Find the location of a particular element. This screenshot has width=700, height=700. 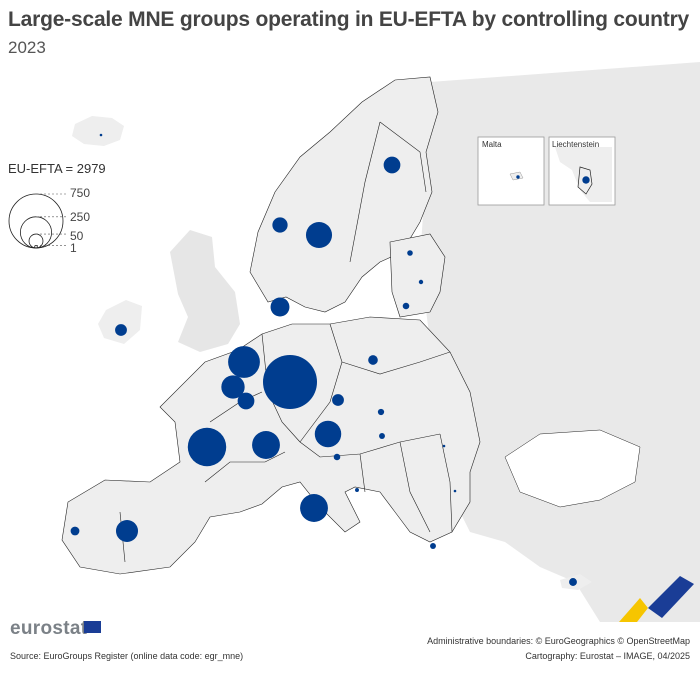

bubble-cyprus is located at coordinates (573, 582).